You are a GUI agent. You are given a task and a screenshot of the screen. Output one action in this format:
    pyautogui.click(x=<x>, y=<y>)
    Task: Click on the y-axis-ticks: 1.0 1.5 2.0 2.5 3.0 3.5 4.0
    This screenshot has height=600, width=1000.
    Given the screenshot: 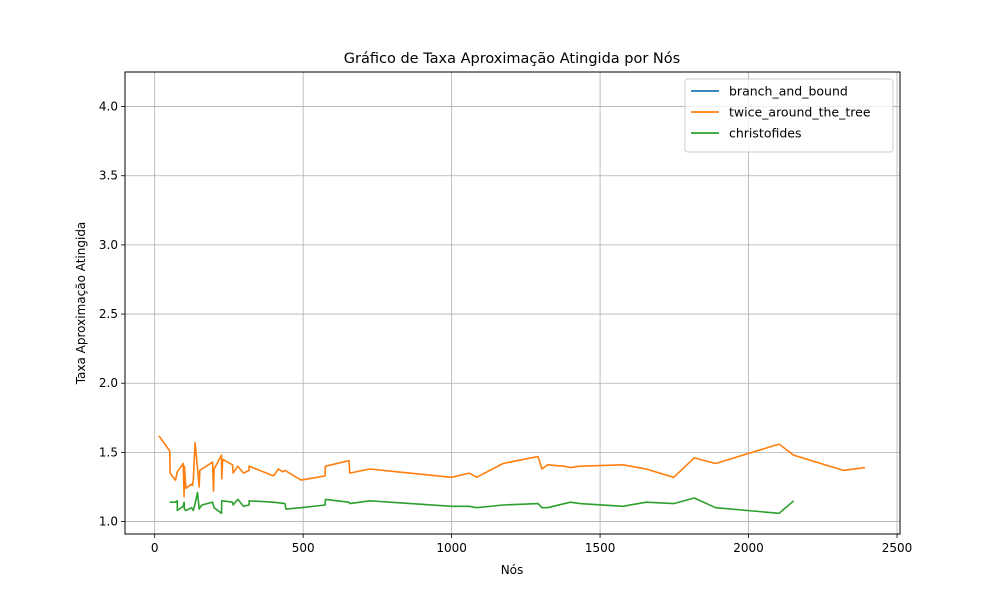 What is the action you would take?
    pyautogui.click(x=112, y=314)
    